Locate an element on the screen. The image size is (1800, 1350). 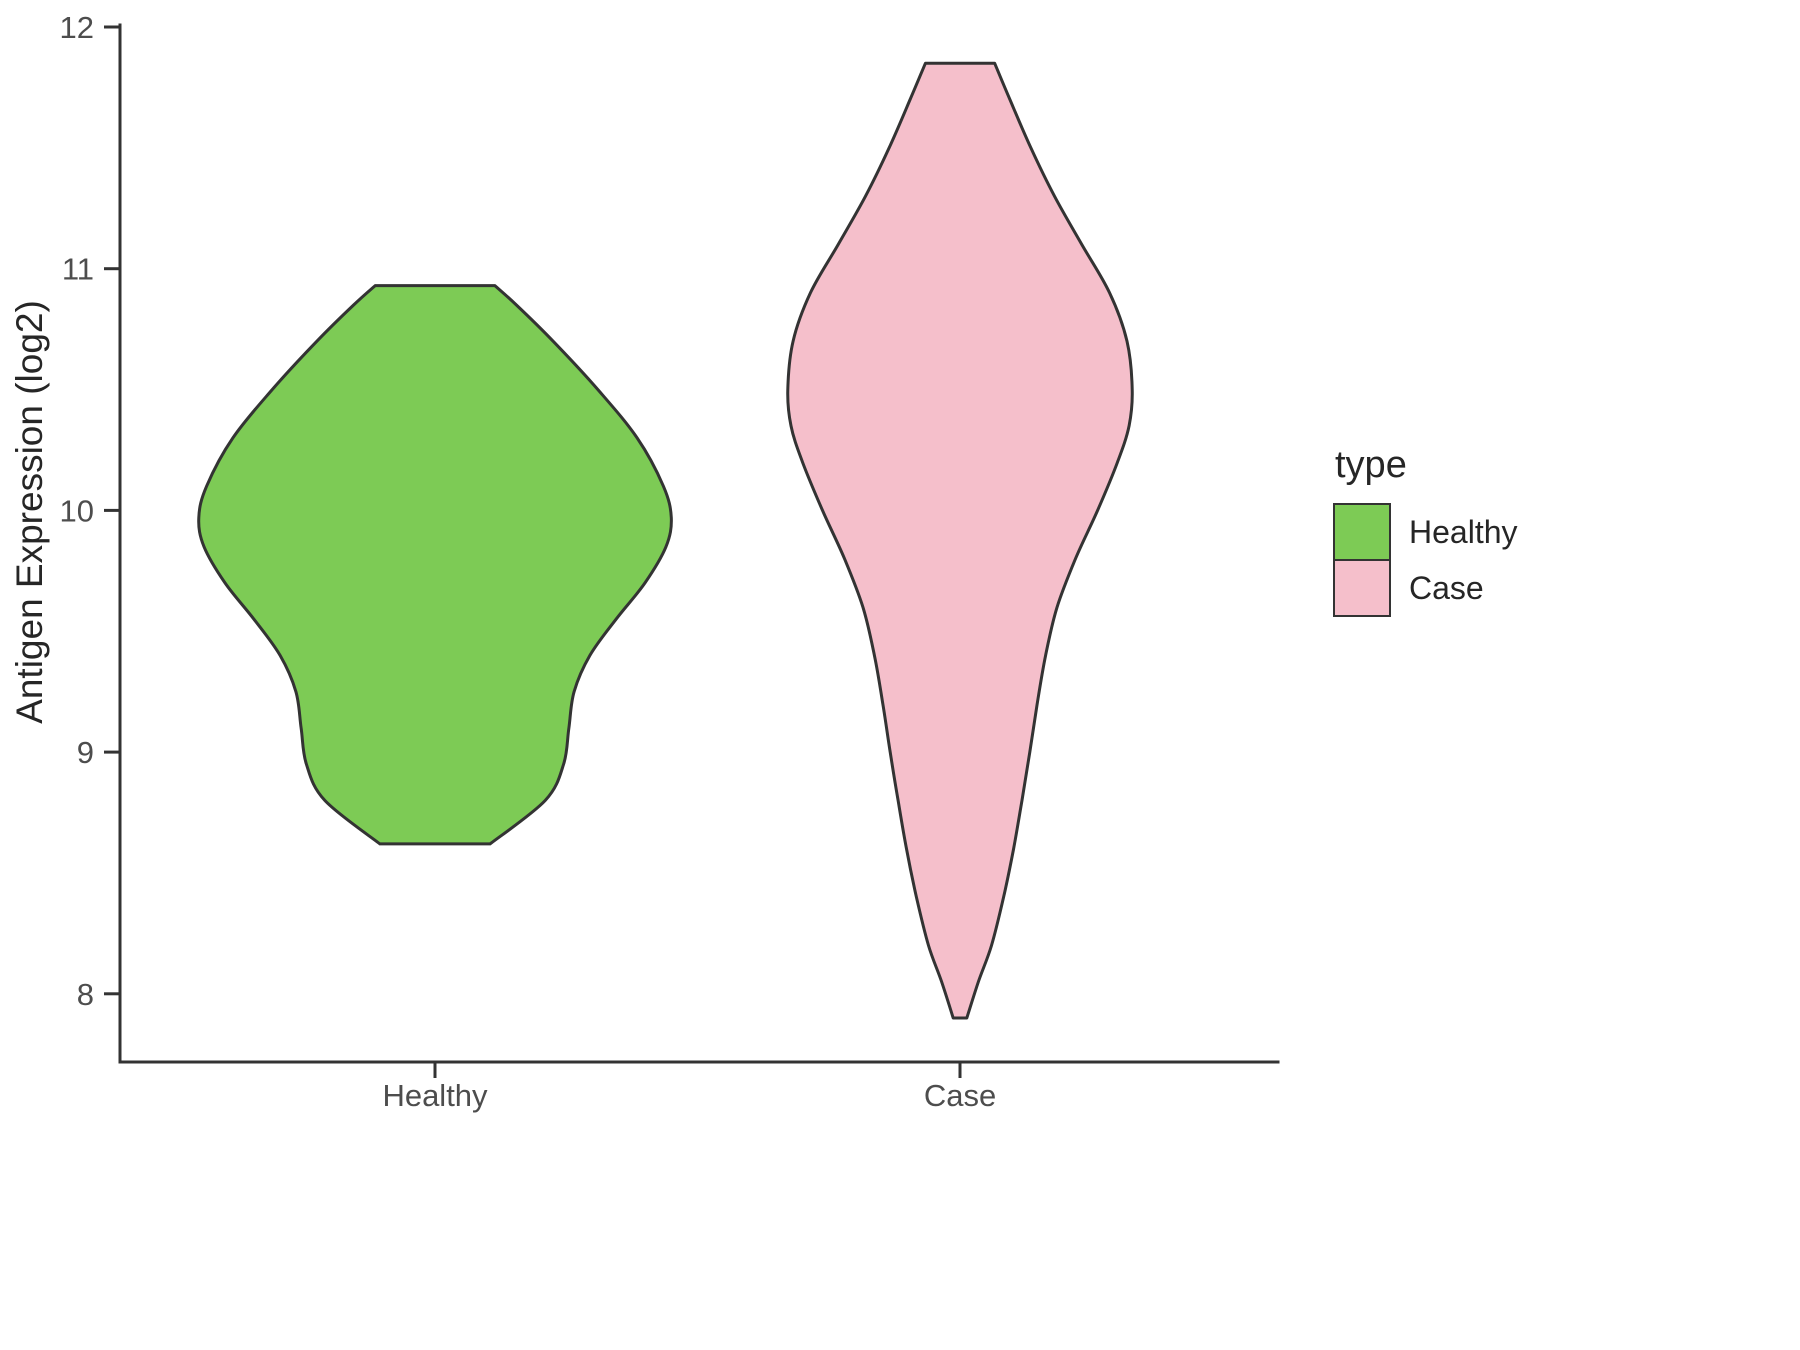
y-tick-label: 9 is located at coordinates (85, 752).